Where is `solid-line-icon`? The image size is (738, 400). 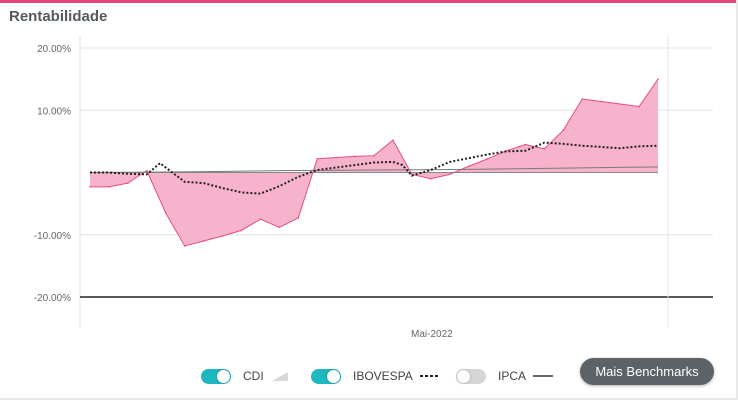 solid-line-icon is located at coordinates (543, 376).